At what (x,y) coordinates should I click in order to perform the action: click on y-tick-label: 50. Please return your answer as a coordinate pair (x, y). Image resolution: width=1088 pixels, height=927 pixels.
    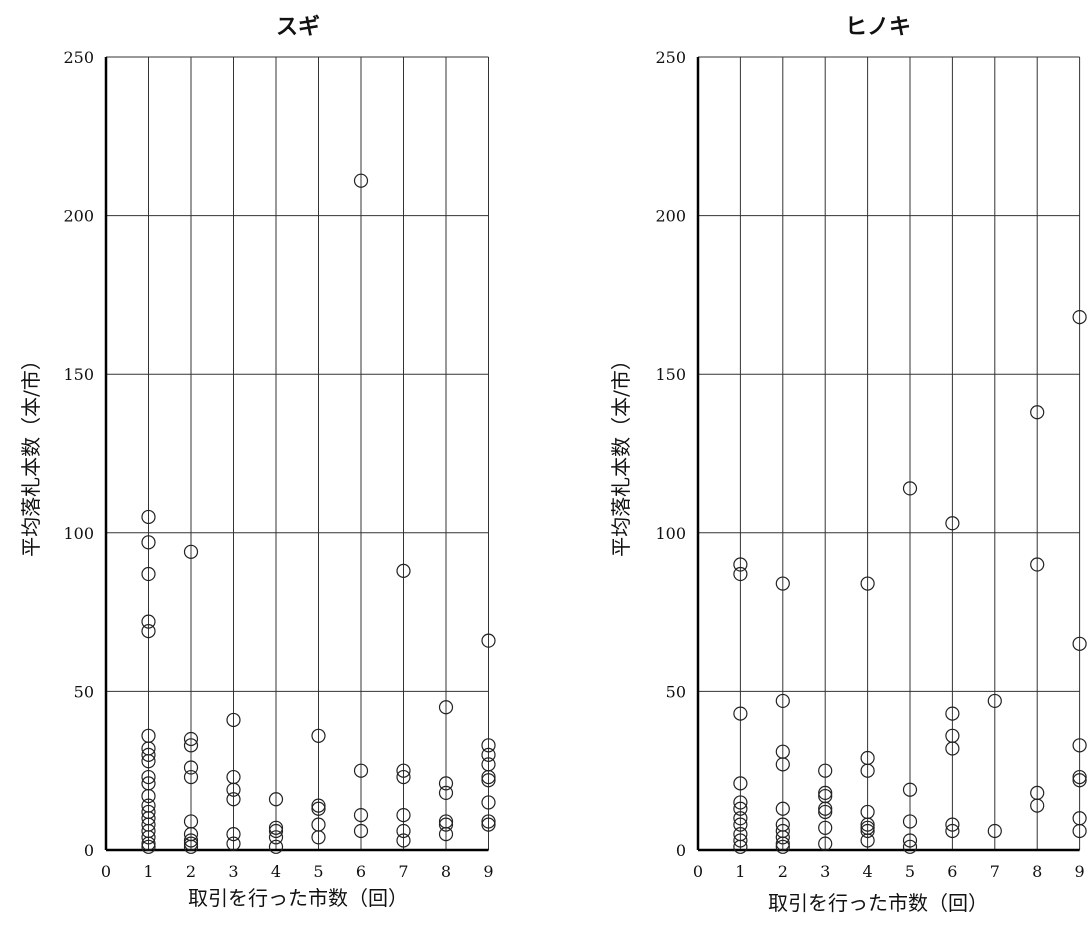
    Looking at the image, I should click on (84, 691).